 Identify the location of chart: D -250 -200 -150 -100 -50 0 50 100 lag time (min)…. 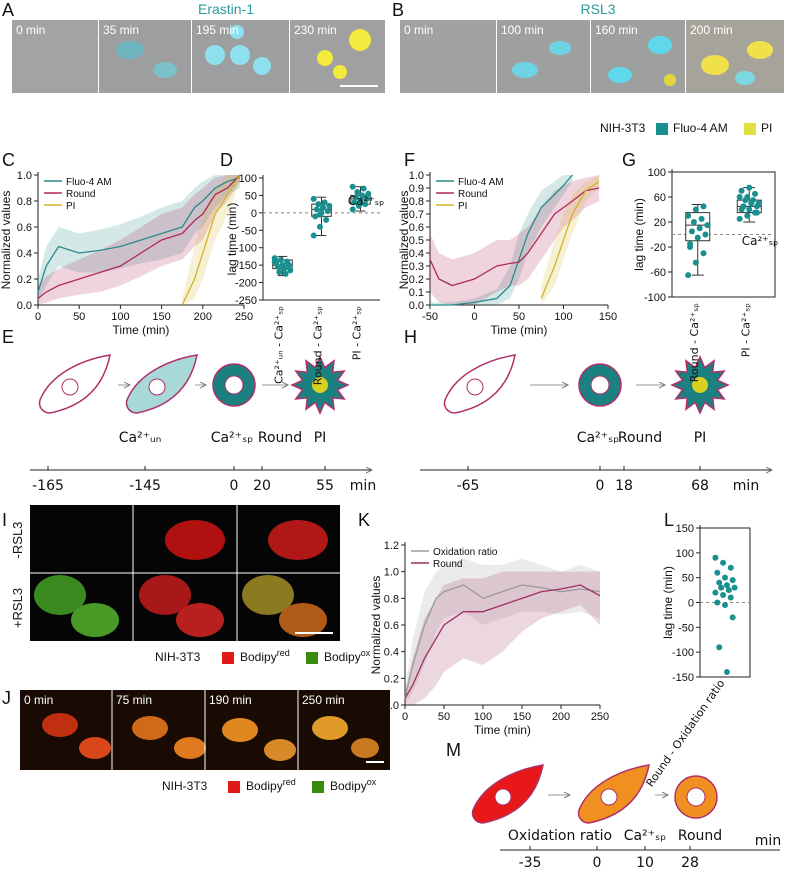
(302, 267).